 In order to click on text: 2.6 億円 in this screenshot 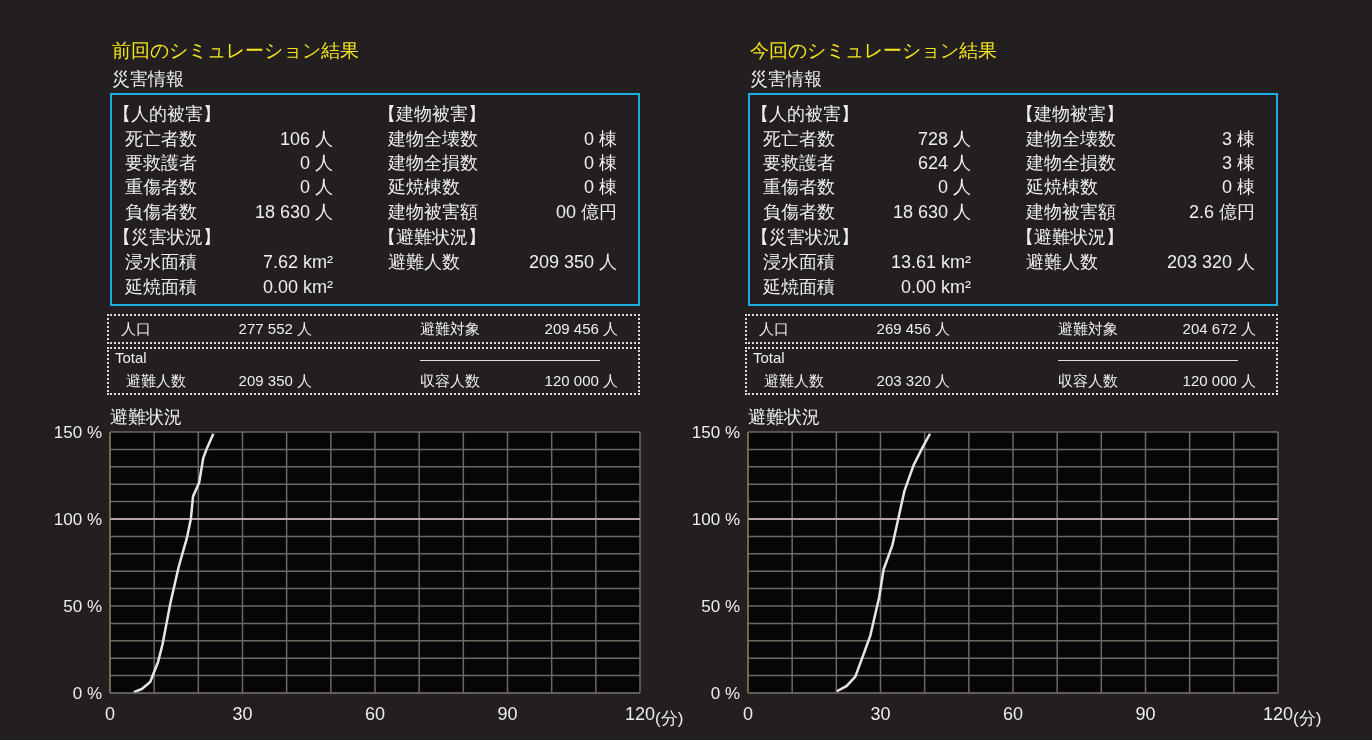, I will do `click(1221, 213)`.